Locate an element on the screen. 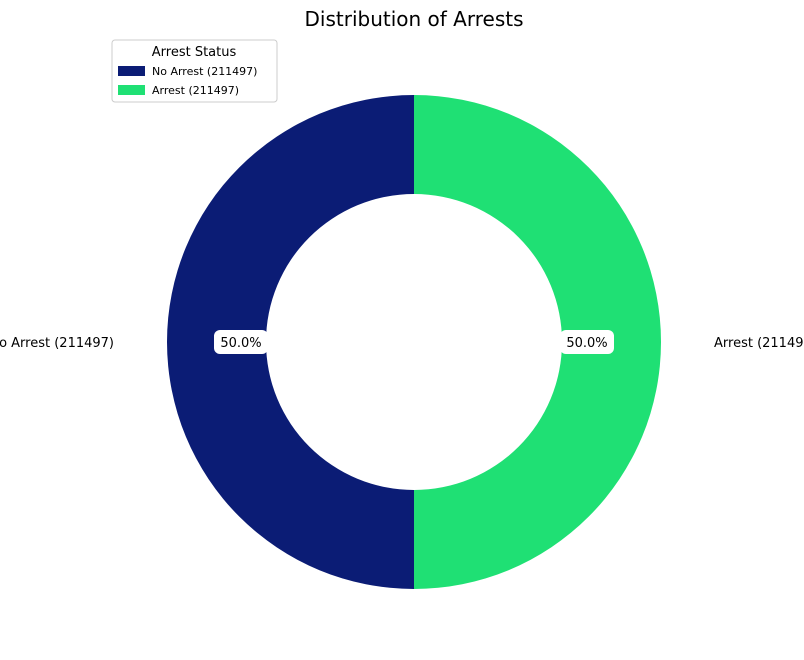 This screenshot has height=660, width=804. slice-label: Arrest (211497) is located at coordinates (759, 343).